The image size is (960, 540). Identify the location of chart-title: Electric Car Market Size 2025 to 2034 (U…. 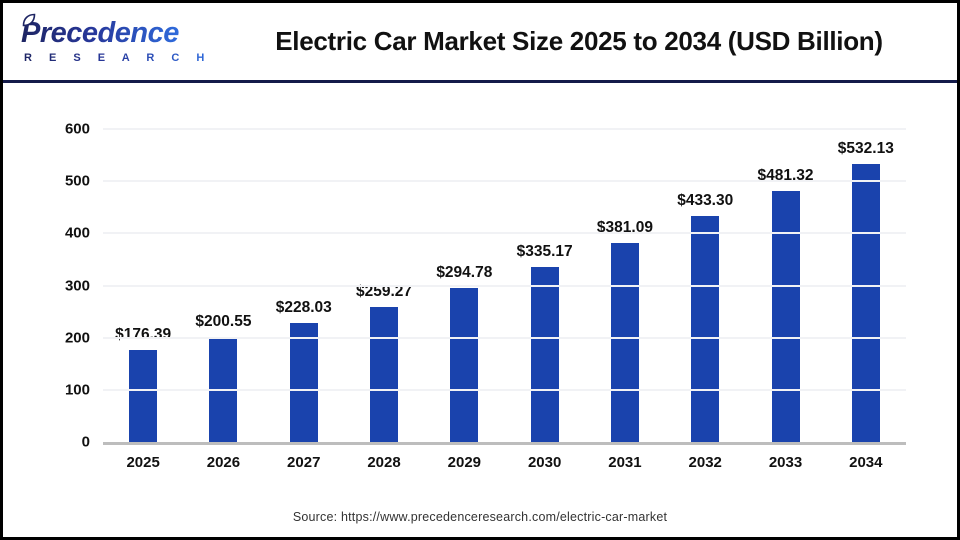
(579, 41).